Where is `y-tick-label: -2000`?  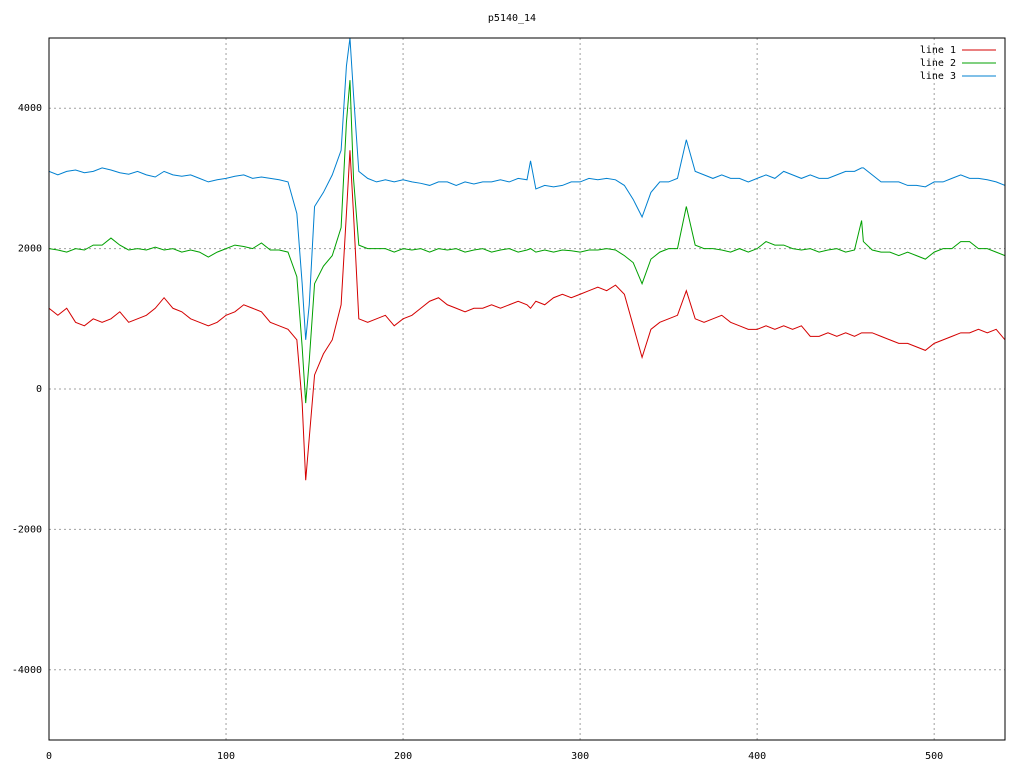
y-tick-label: -2000 is located at coordinates (27, 529).